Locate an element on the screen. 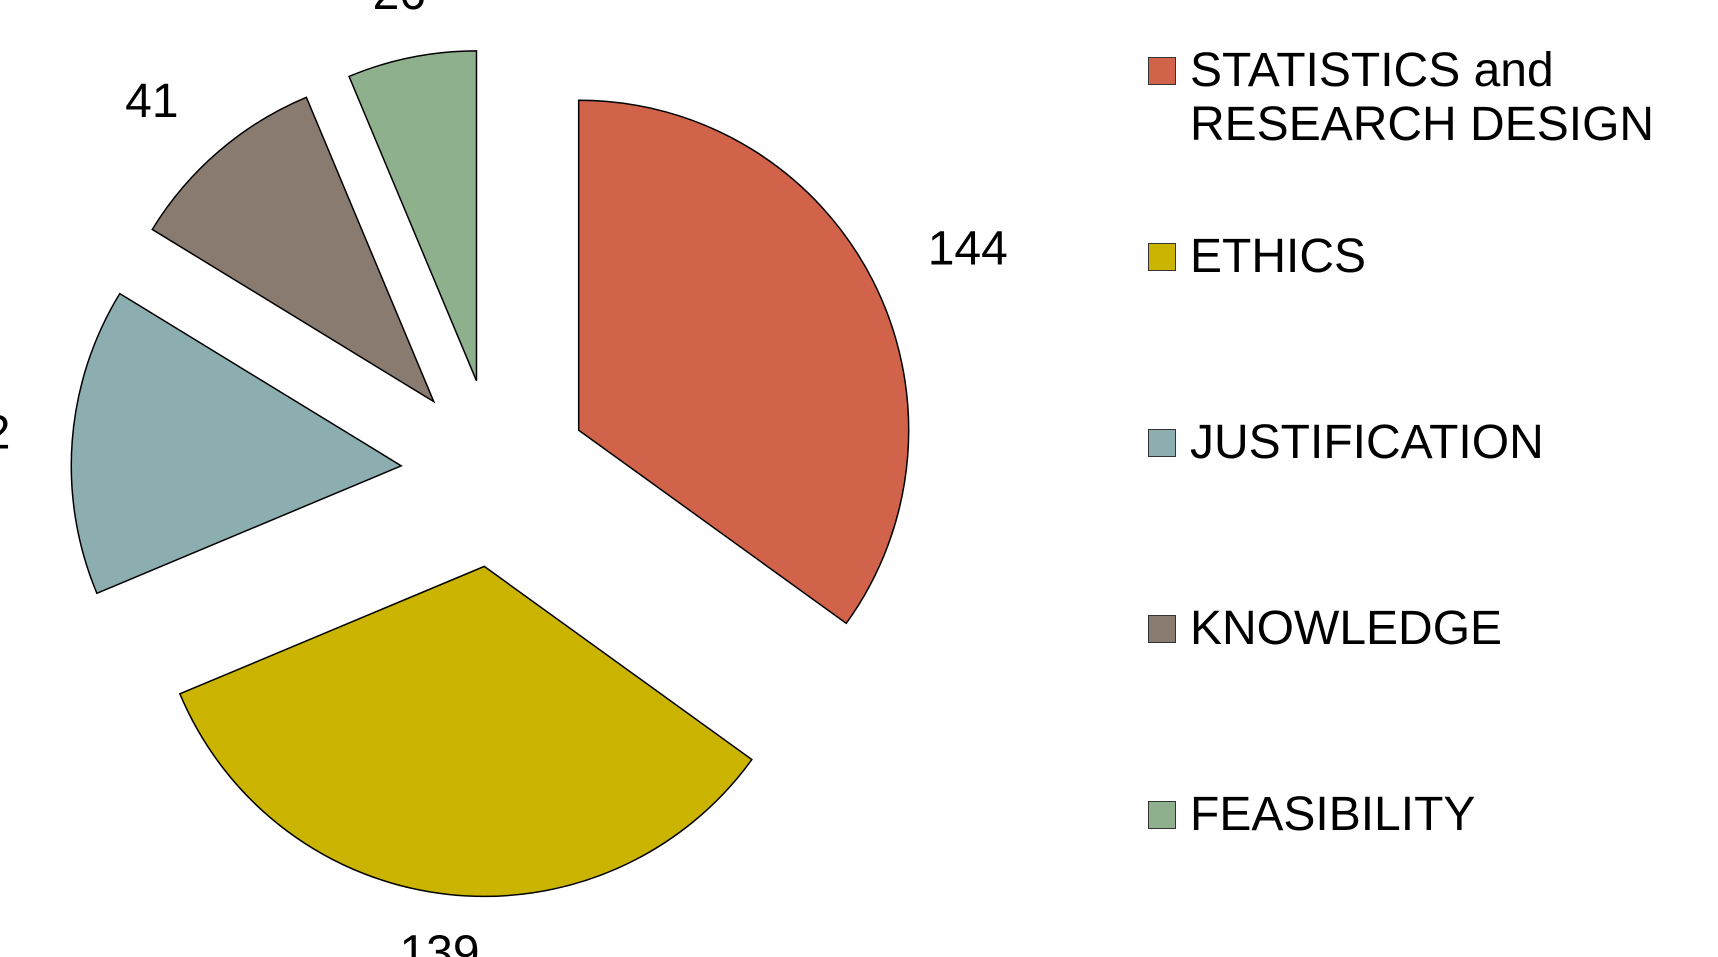  legend-label: FEASIBILITY is located at coordinates (1333, 814).